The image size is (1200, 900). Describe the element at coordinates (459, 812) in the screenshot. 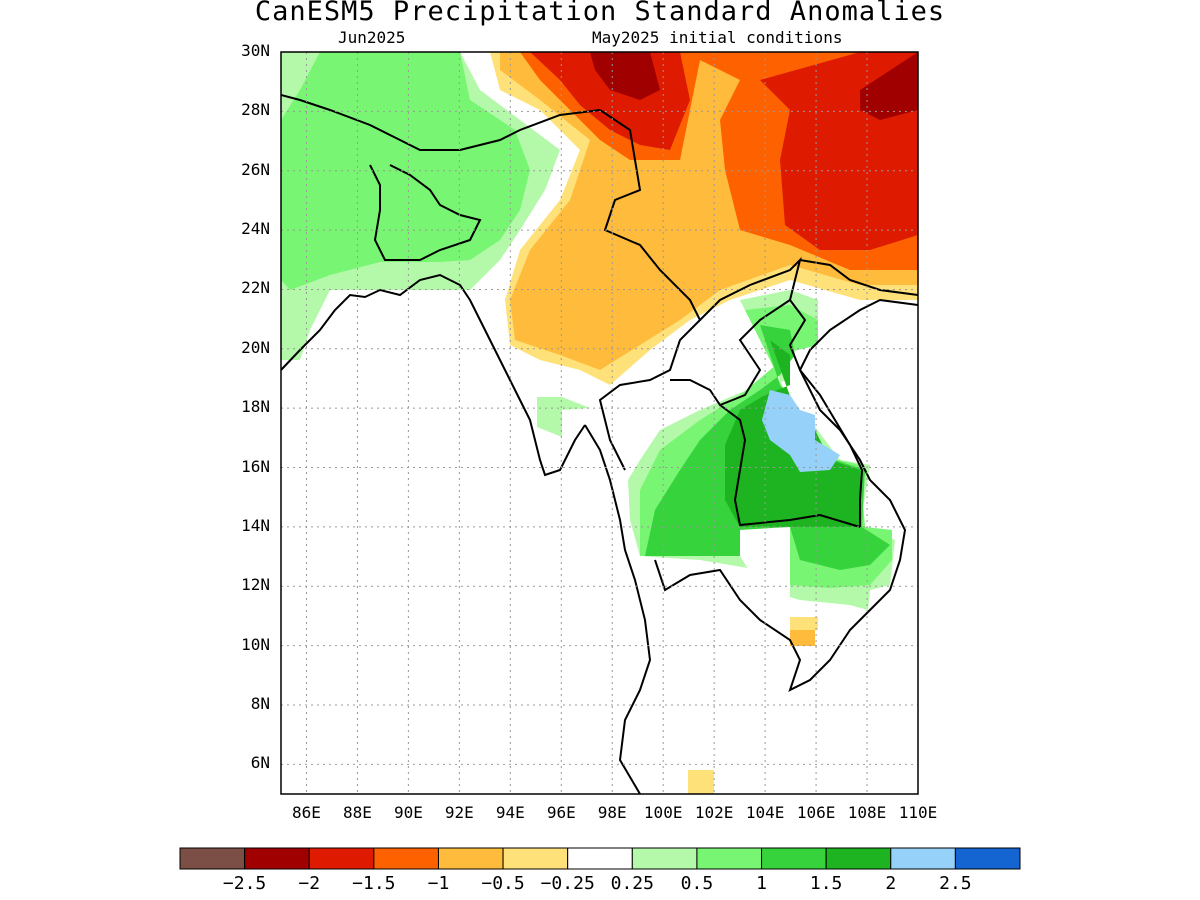

I see `lon-tick-label: 92E` at that location.